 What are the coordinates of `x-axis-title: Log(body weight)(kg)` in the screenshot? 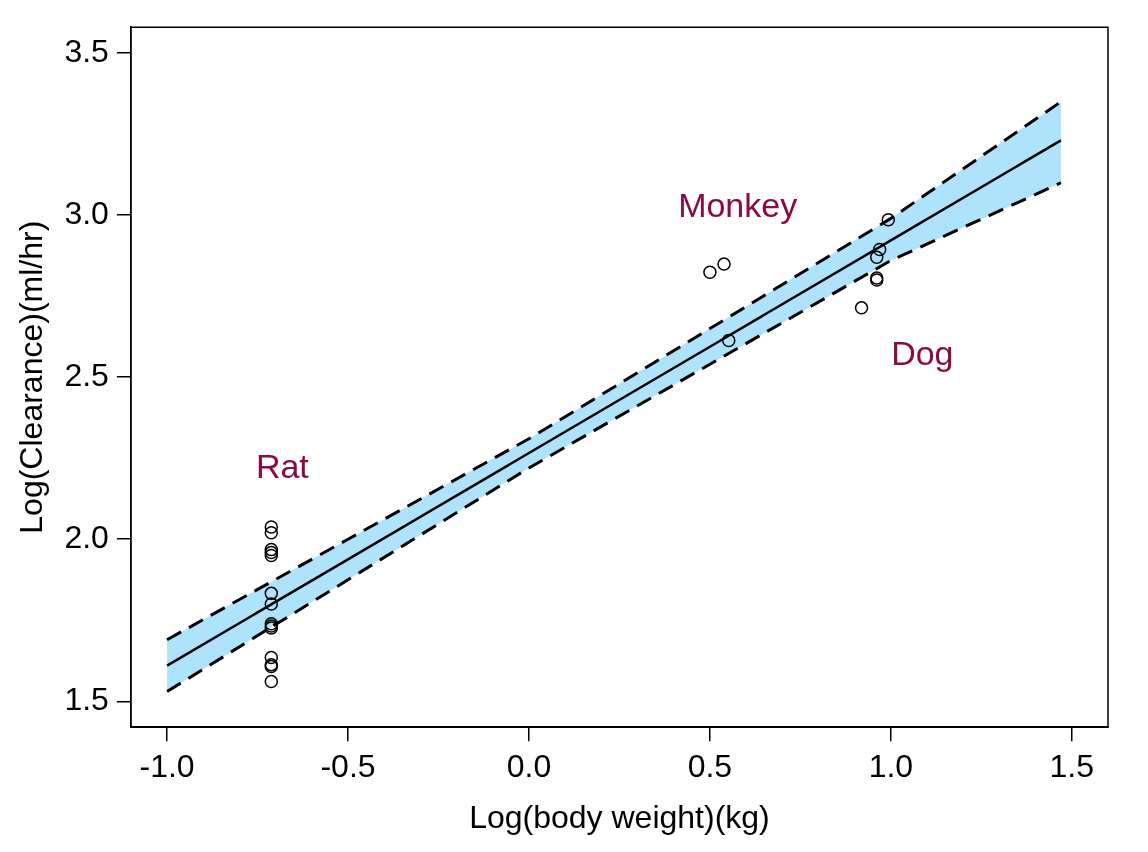 It's located at (619, 816).